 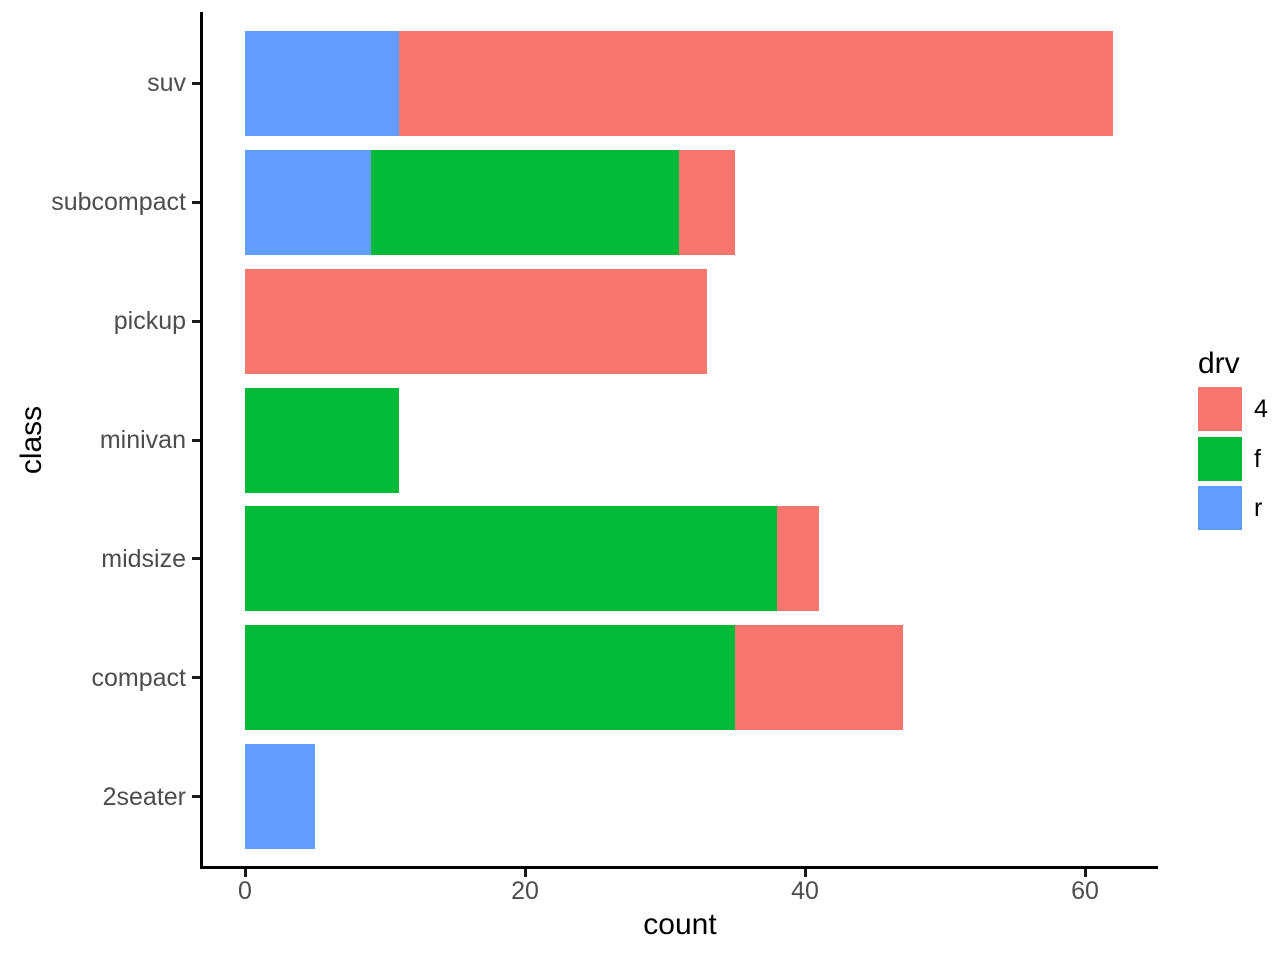 What do you see at coordinates (280, 797) in the screenshot?
I see `bar-segment-2seater-drv-r` at bounding box center [280, 797].